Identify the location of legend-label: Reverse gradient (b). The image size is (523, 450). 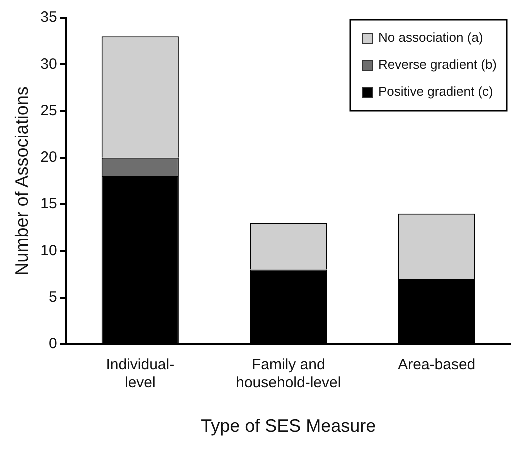
(437, 64).